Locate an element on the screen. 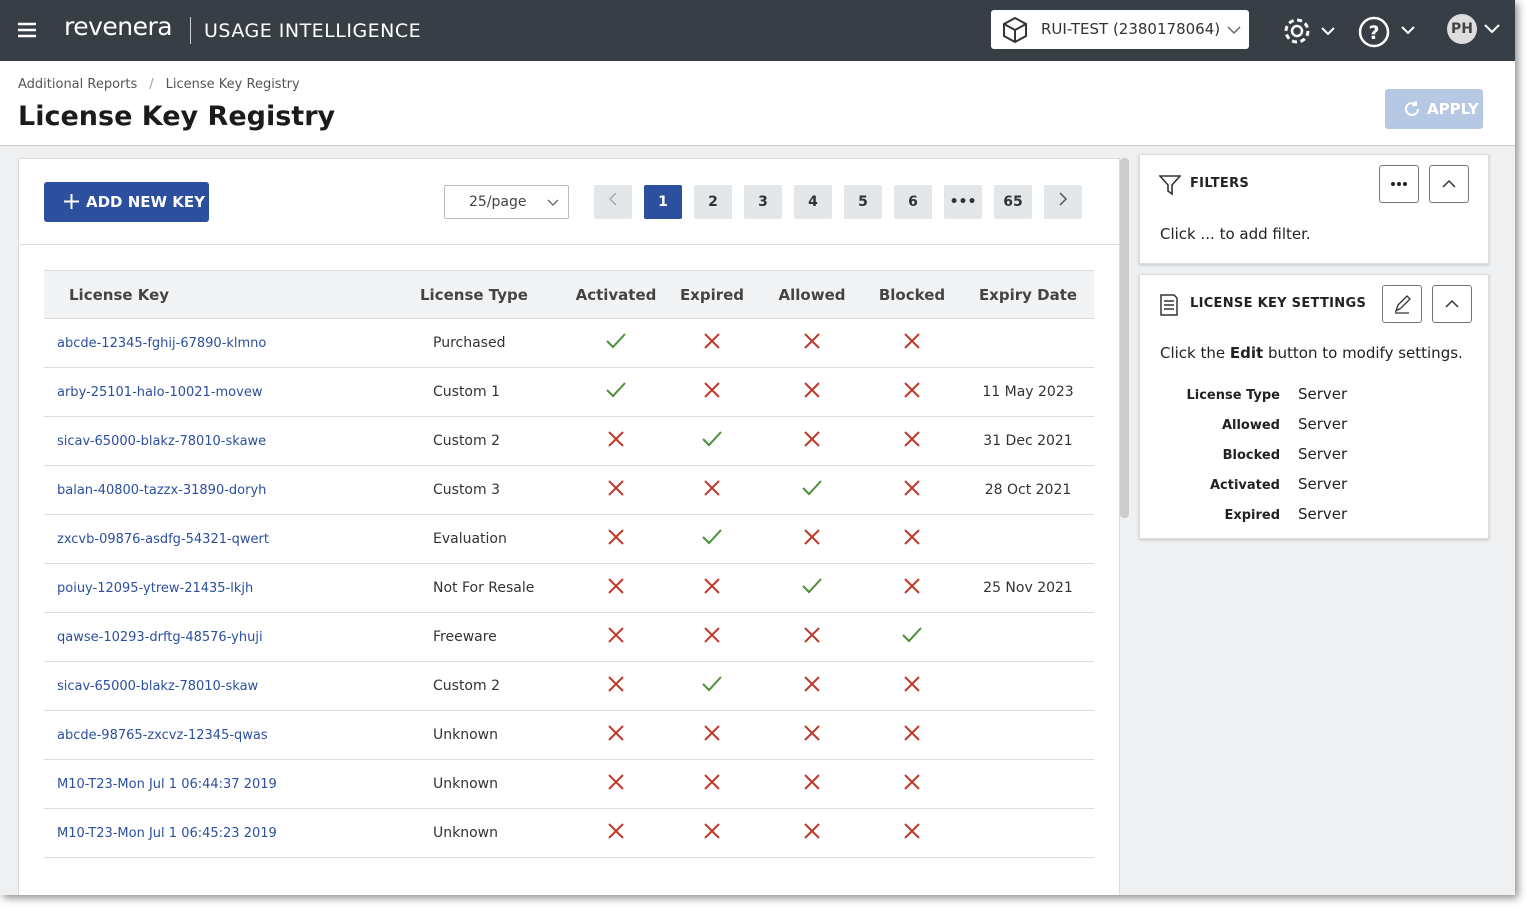  page-size: 25/page is located at coordinates (498, 202).